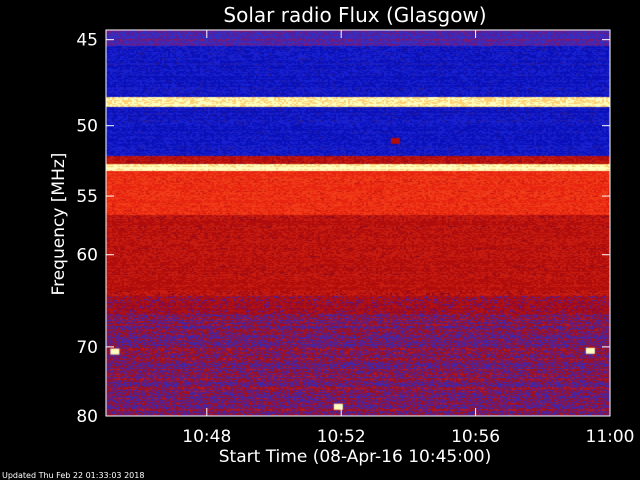 Image resolution: width=640 pixels, height=480 pixels. I want to click on y-tick-label: 55, so click(87, 197).